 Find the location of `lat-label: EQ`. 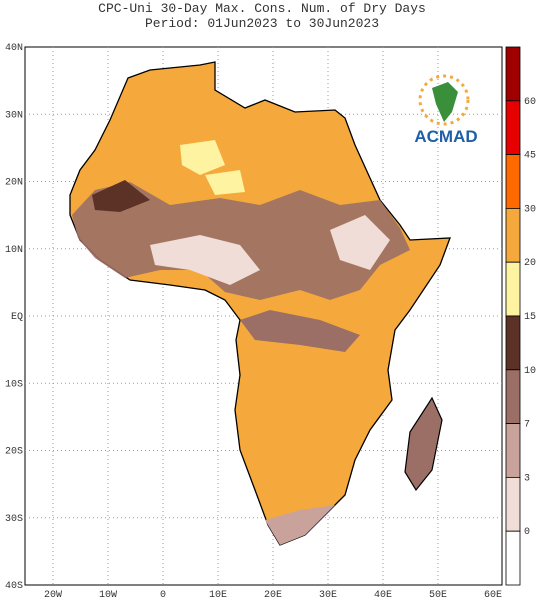

lat-label: EQ is located at coordinates (17, 317).